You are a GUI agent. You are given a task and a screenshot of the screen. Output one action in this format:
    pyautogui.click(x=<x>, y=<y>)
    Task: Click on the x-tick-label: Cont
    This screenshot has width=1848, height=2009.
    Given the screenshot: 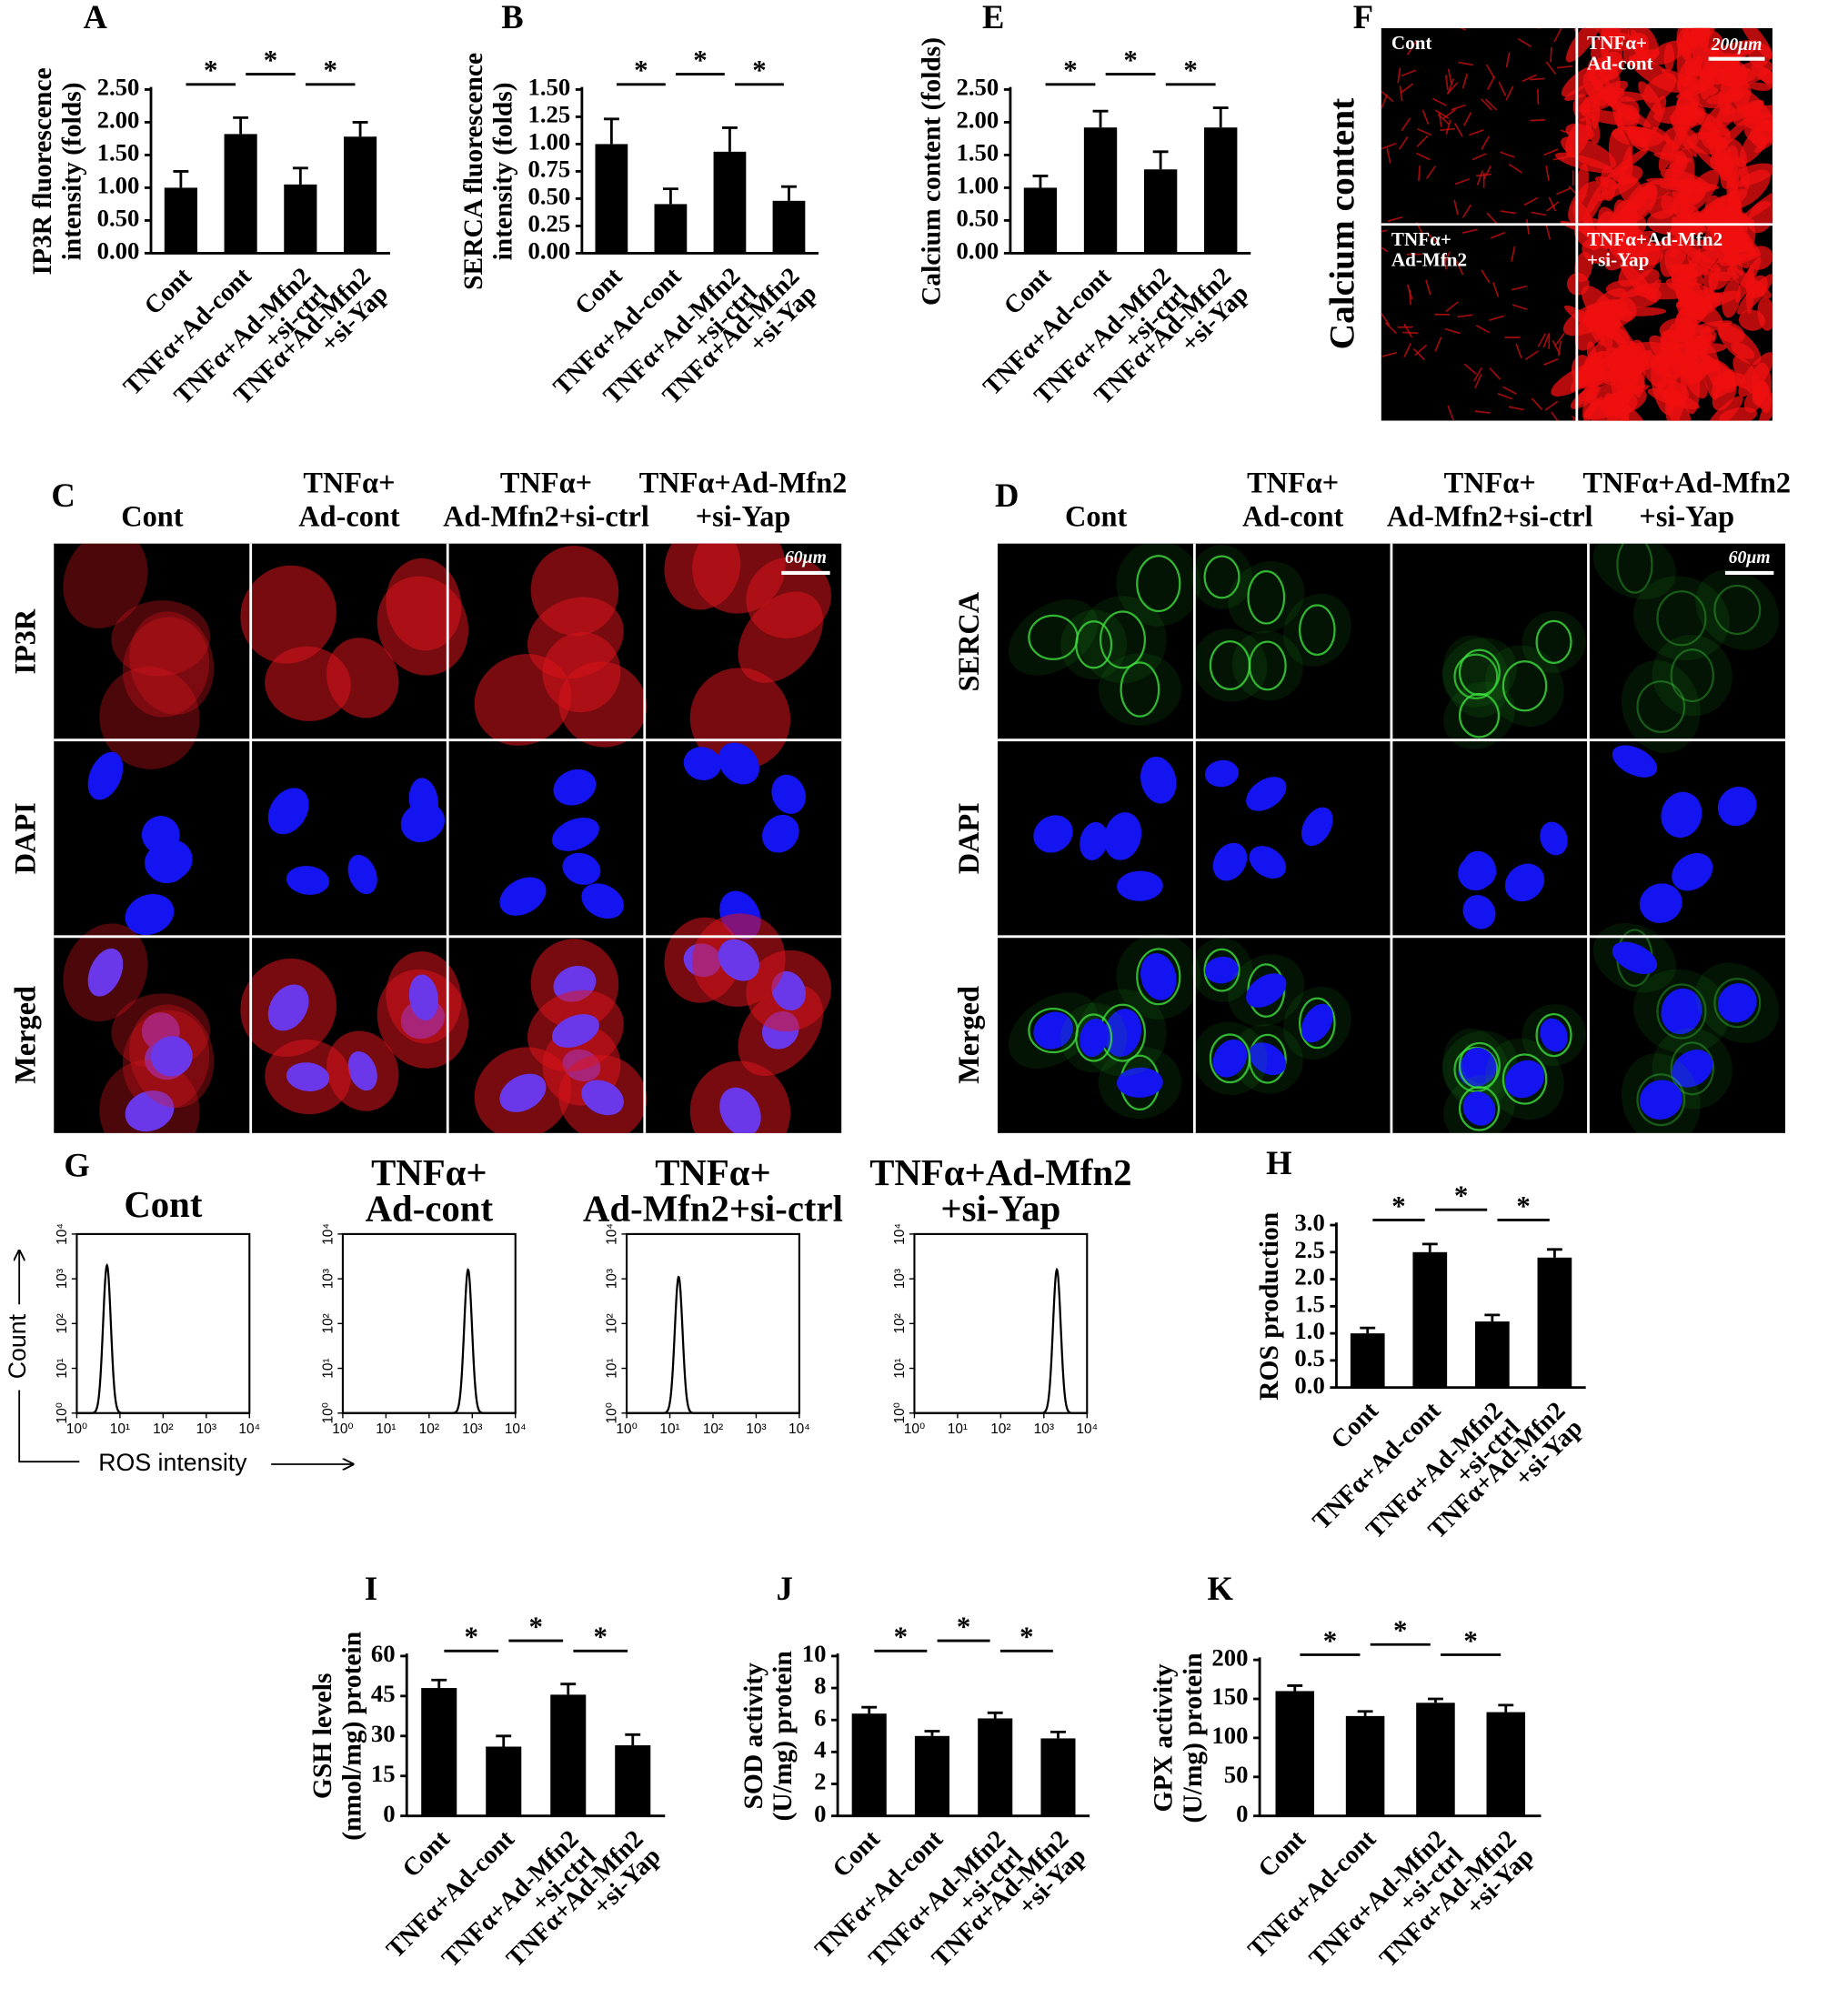 What is the action you would take?
    pyautogui.click(x=427, y=1853)
    